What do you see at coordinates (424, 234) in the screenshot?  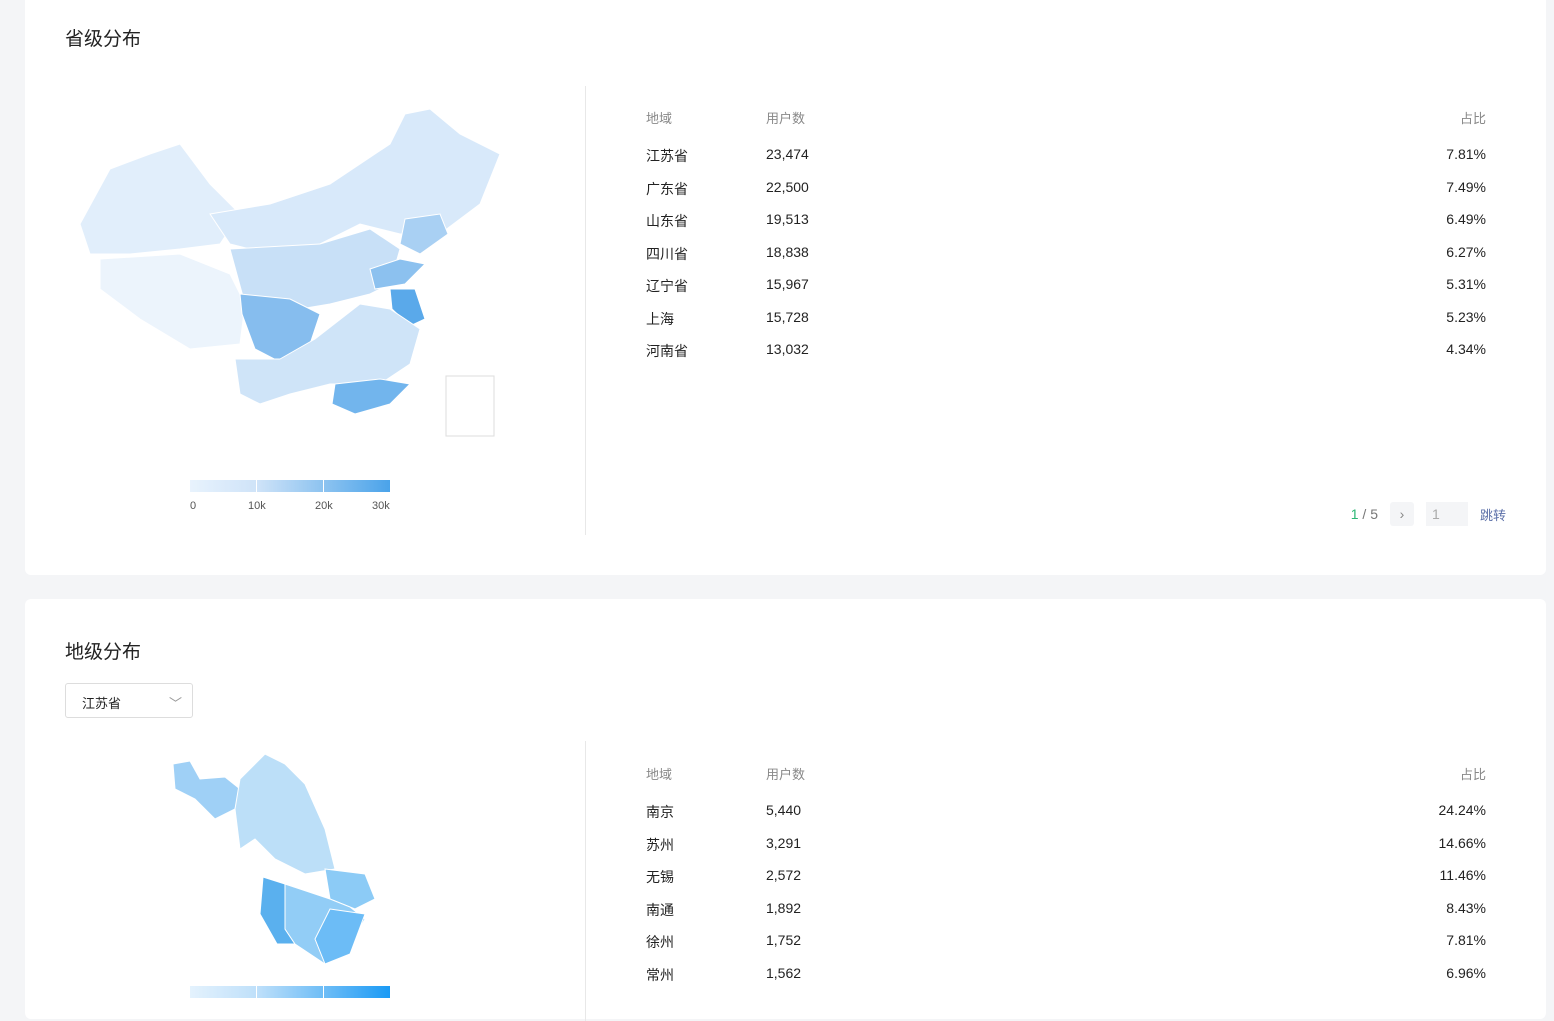 I see `region-liaoning` at bounding box center [424, 234].